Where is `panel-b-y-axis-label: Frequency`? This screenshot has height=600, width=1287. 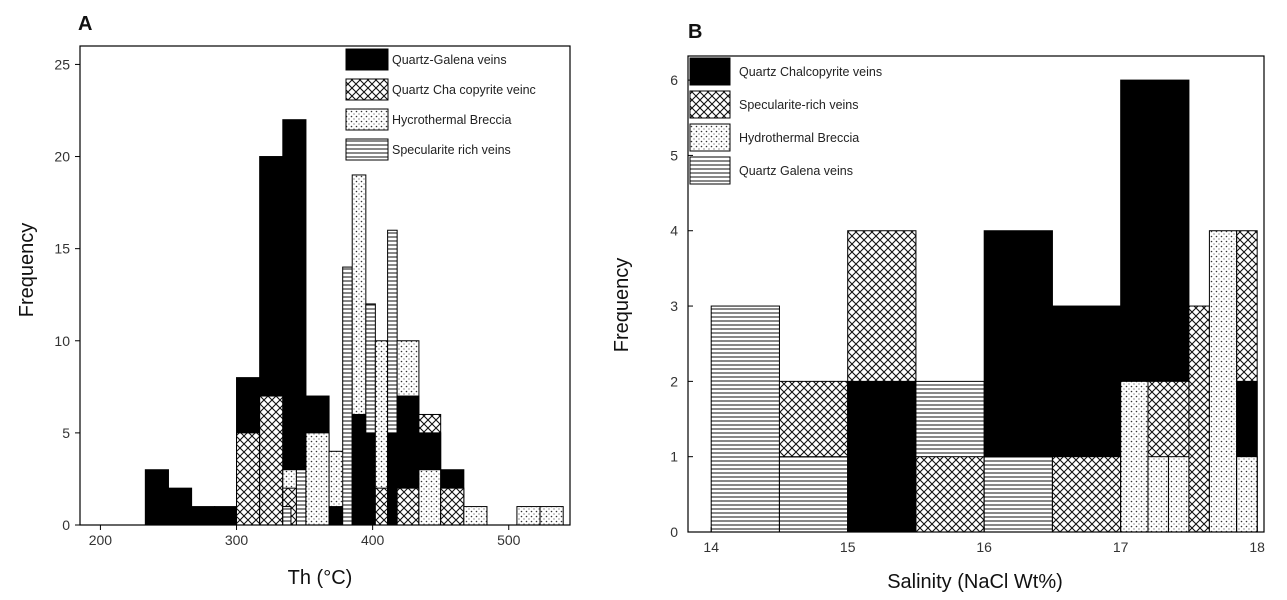 panel-b-y-axis-label: Frequency is located at coordinates (622, 305).